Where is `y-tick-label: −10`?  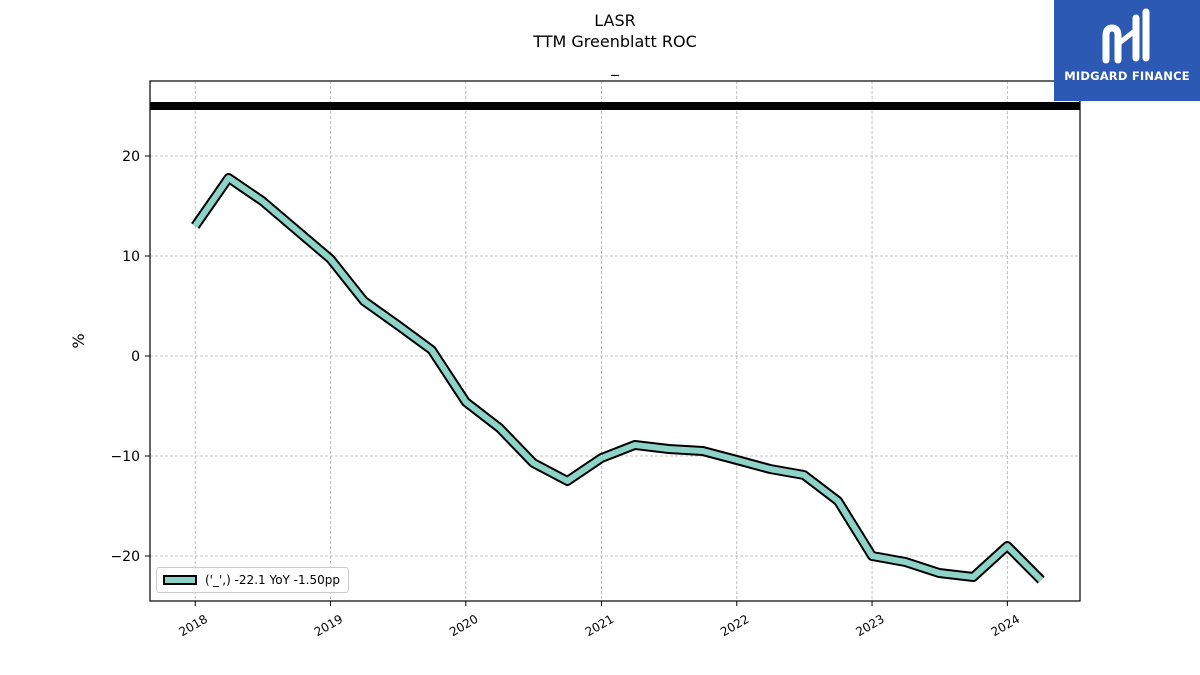 y-tick-label: −10 is located at coordinates (125, 457).